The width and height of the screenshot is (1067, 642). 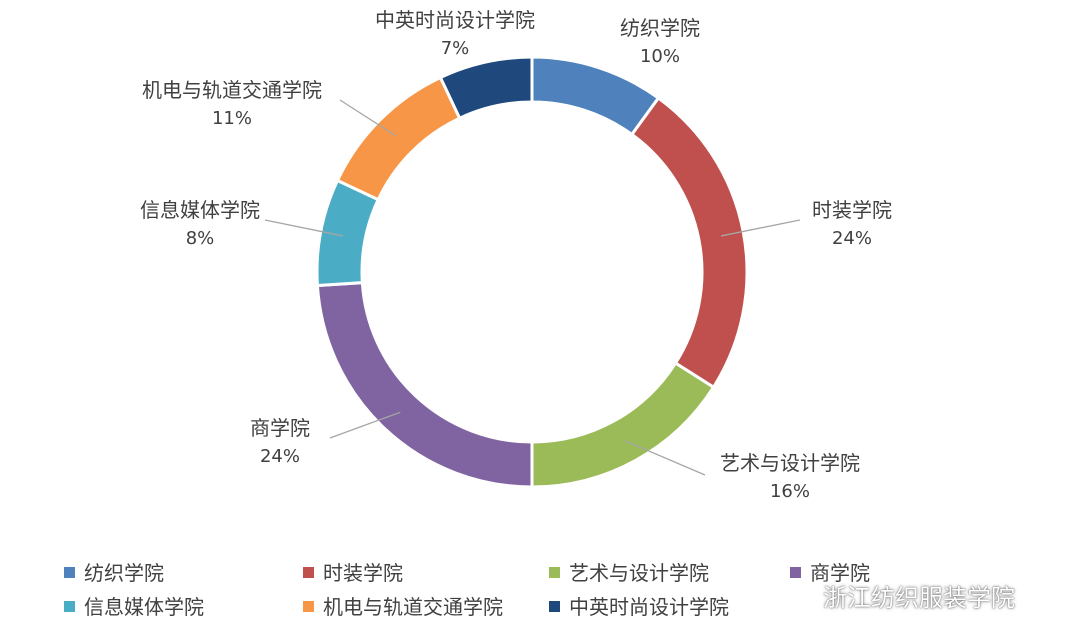 What do you see at coordinates (639, 573) in the screenshot?
I see `legend-label-3: 艺术与设计学院` at bounding box center [639, 573].